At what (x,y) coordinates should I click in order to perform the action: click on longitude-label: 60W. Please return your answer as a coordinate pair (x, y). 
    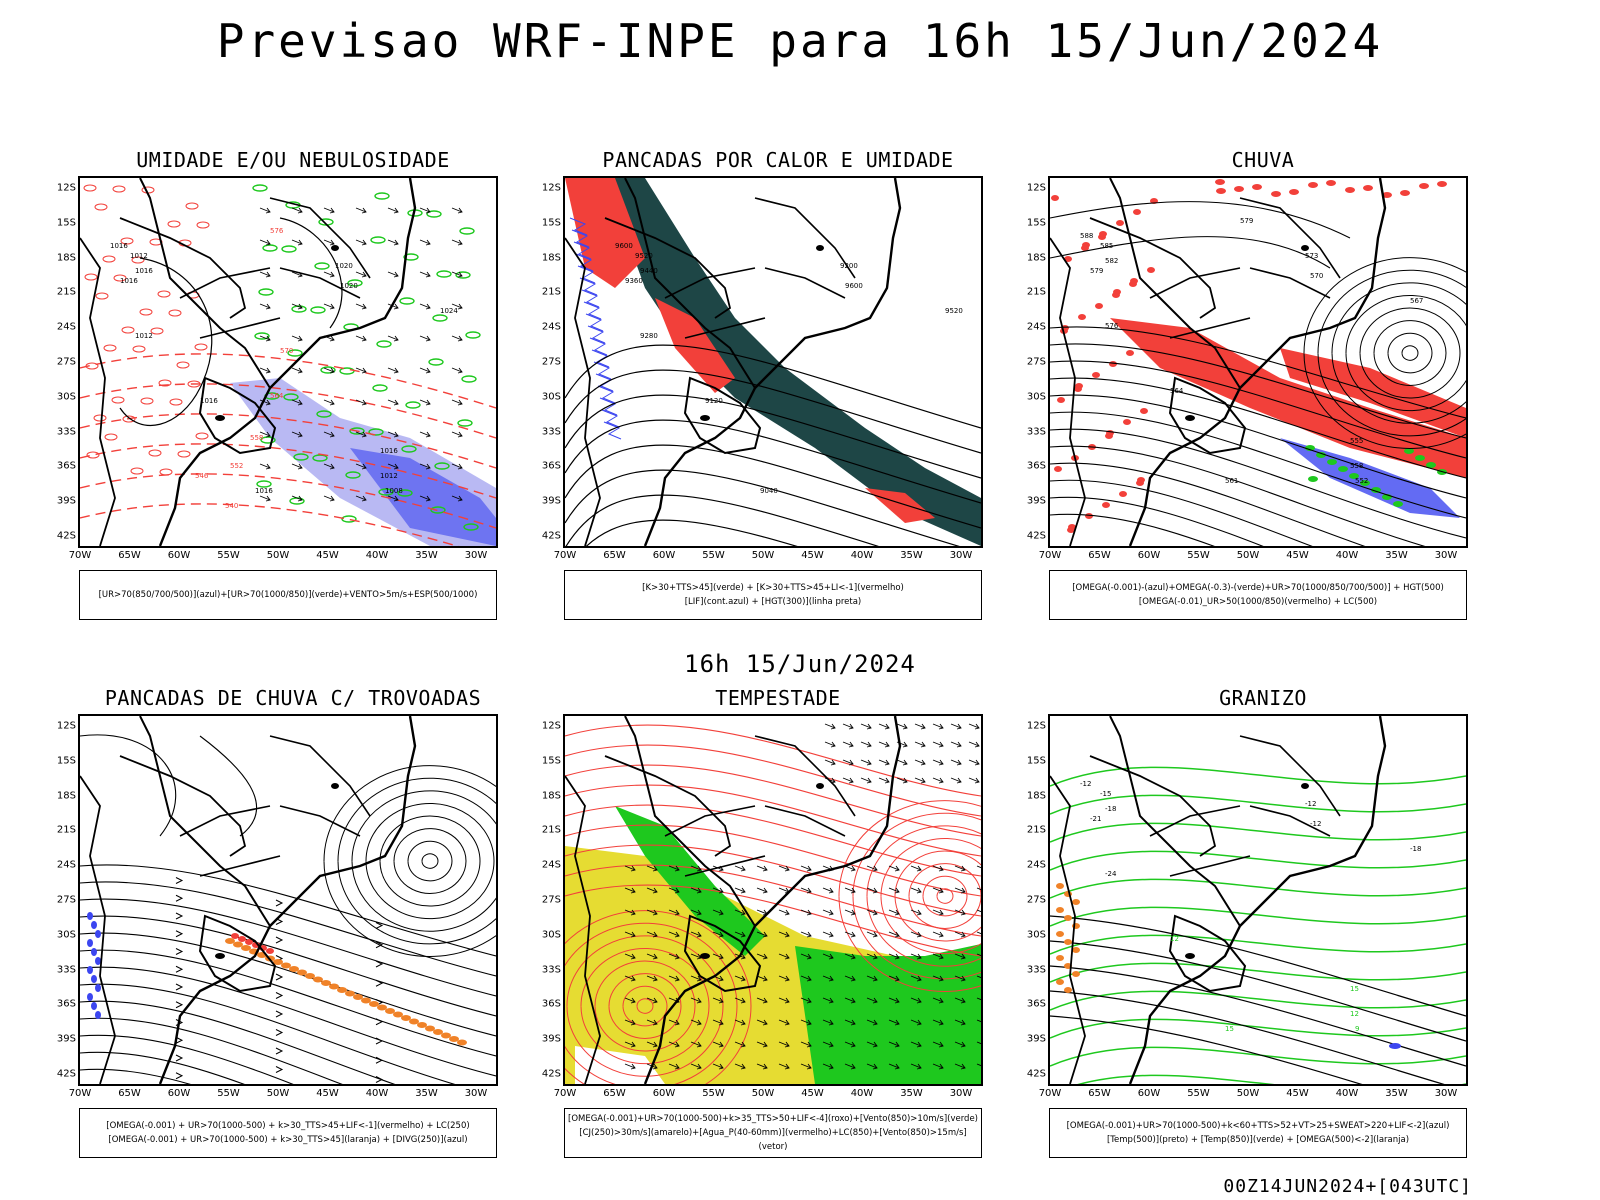
    Looking at the image, I should click on (179, 555).